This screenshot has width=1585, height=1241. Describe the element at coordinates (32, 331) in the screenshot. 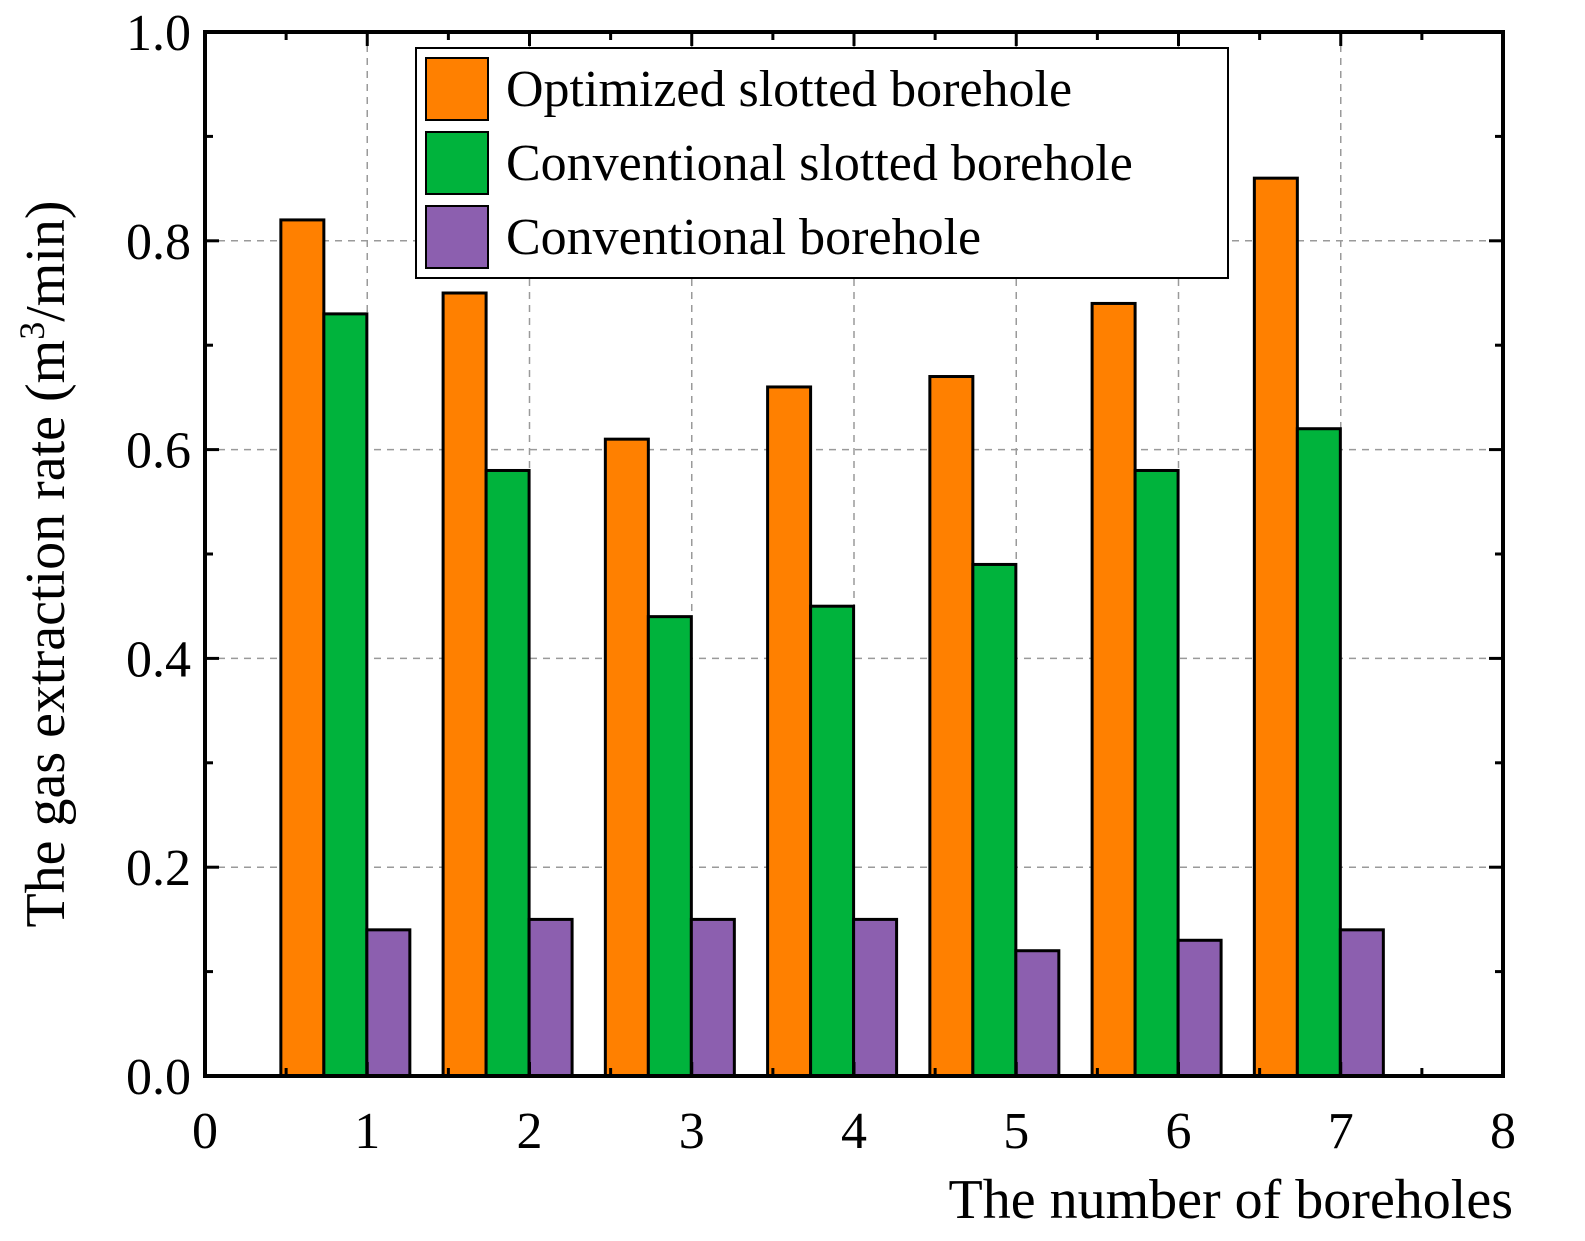

I see `y-axis-title-superscript: 3` at that location.